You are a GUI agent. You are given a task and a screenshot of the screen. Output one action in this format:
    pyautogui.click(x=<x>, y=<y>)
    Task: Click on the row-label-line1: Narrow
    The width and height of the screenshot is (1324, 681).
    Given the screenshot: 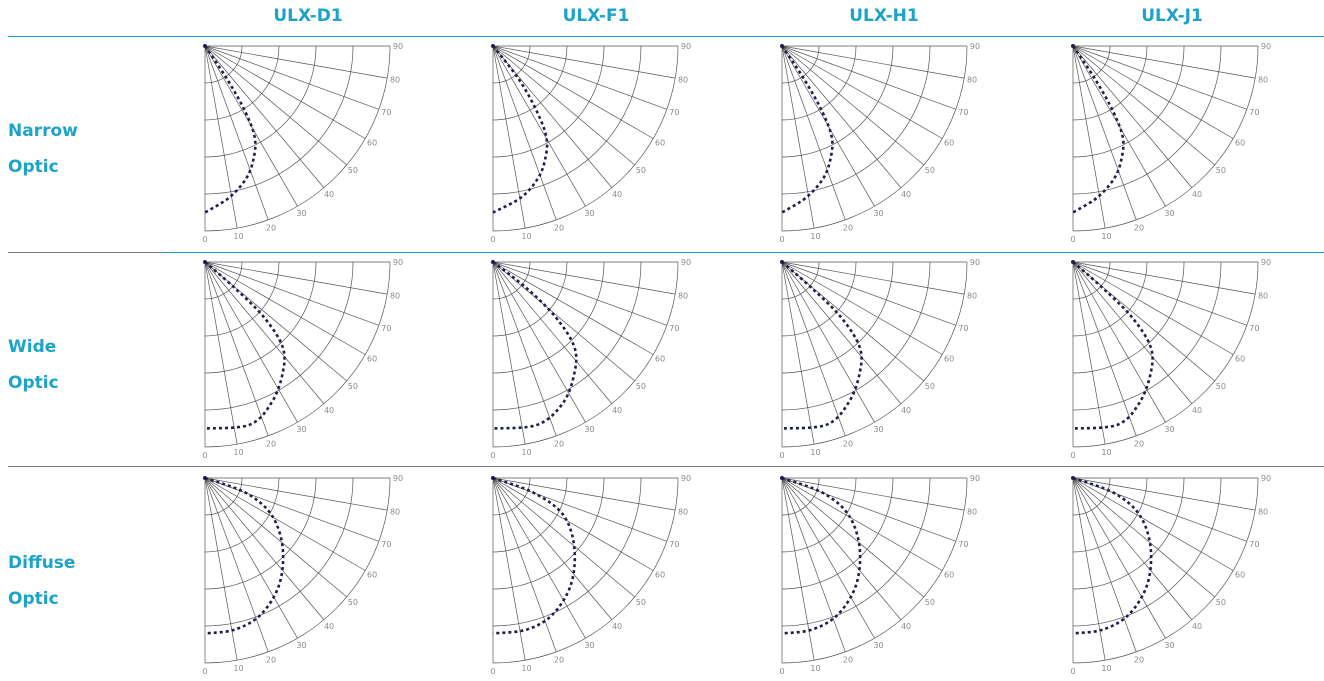 What is the action you would take?
    pyautogui.click(x=43, y=131)
    